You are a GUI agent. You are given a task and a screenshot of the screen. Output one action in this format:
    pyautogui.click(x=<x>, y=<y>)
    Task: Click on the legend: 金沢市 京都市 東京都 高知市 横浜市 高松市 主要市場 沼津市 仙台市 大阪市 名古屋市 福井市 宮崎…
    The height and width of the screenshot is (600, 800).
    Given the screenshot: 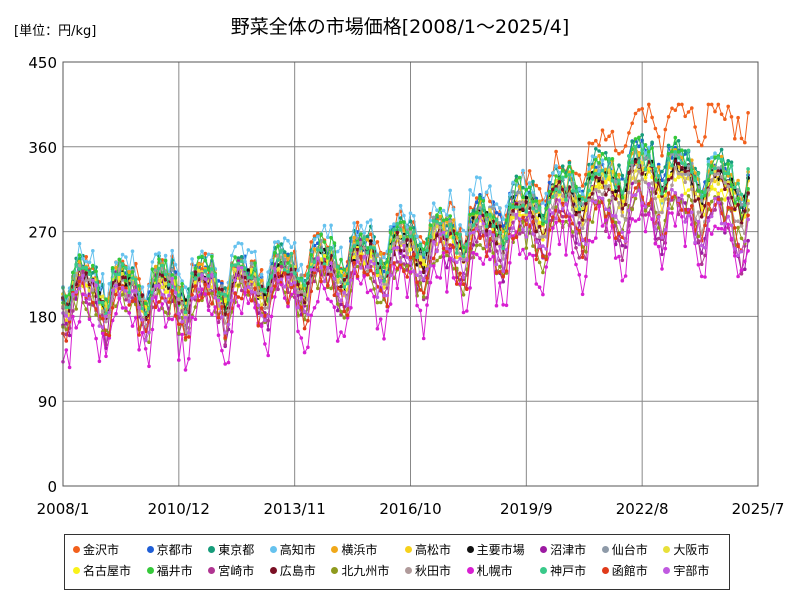 What is the action you would take?
    pyautogui.click(x=397, y=562)
    